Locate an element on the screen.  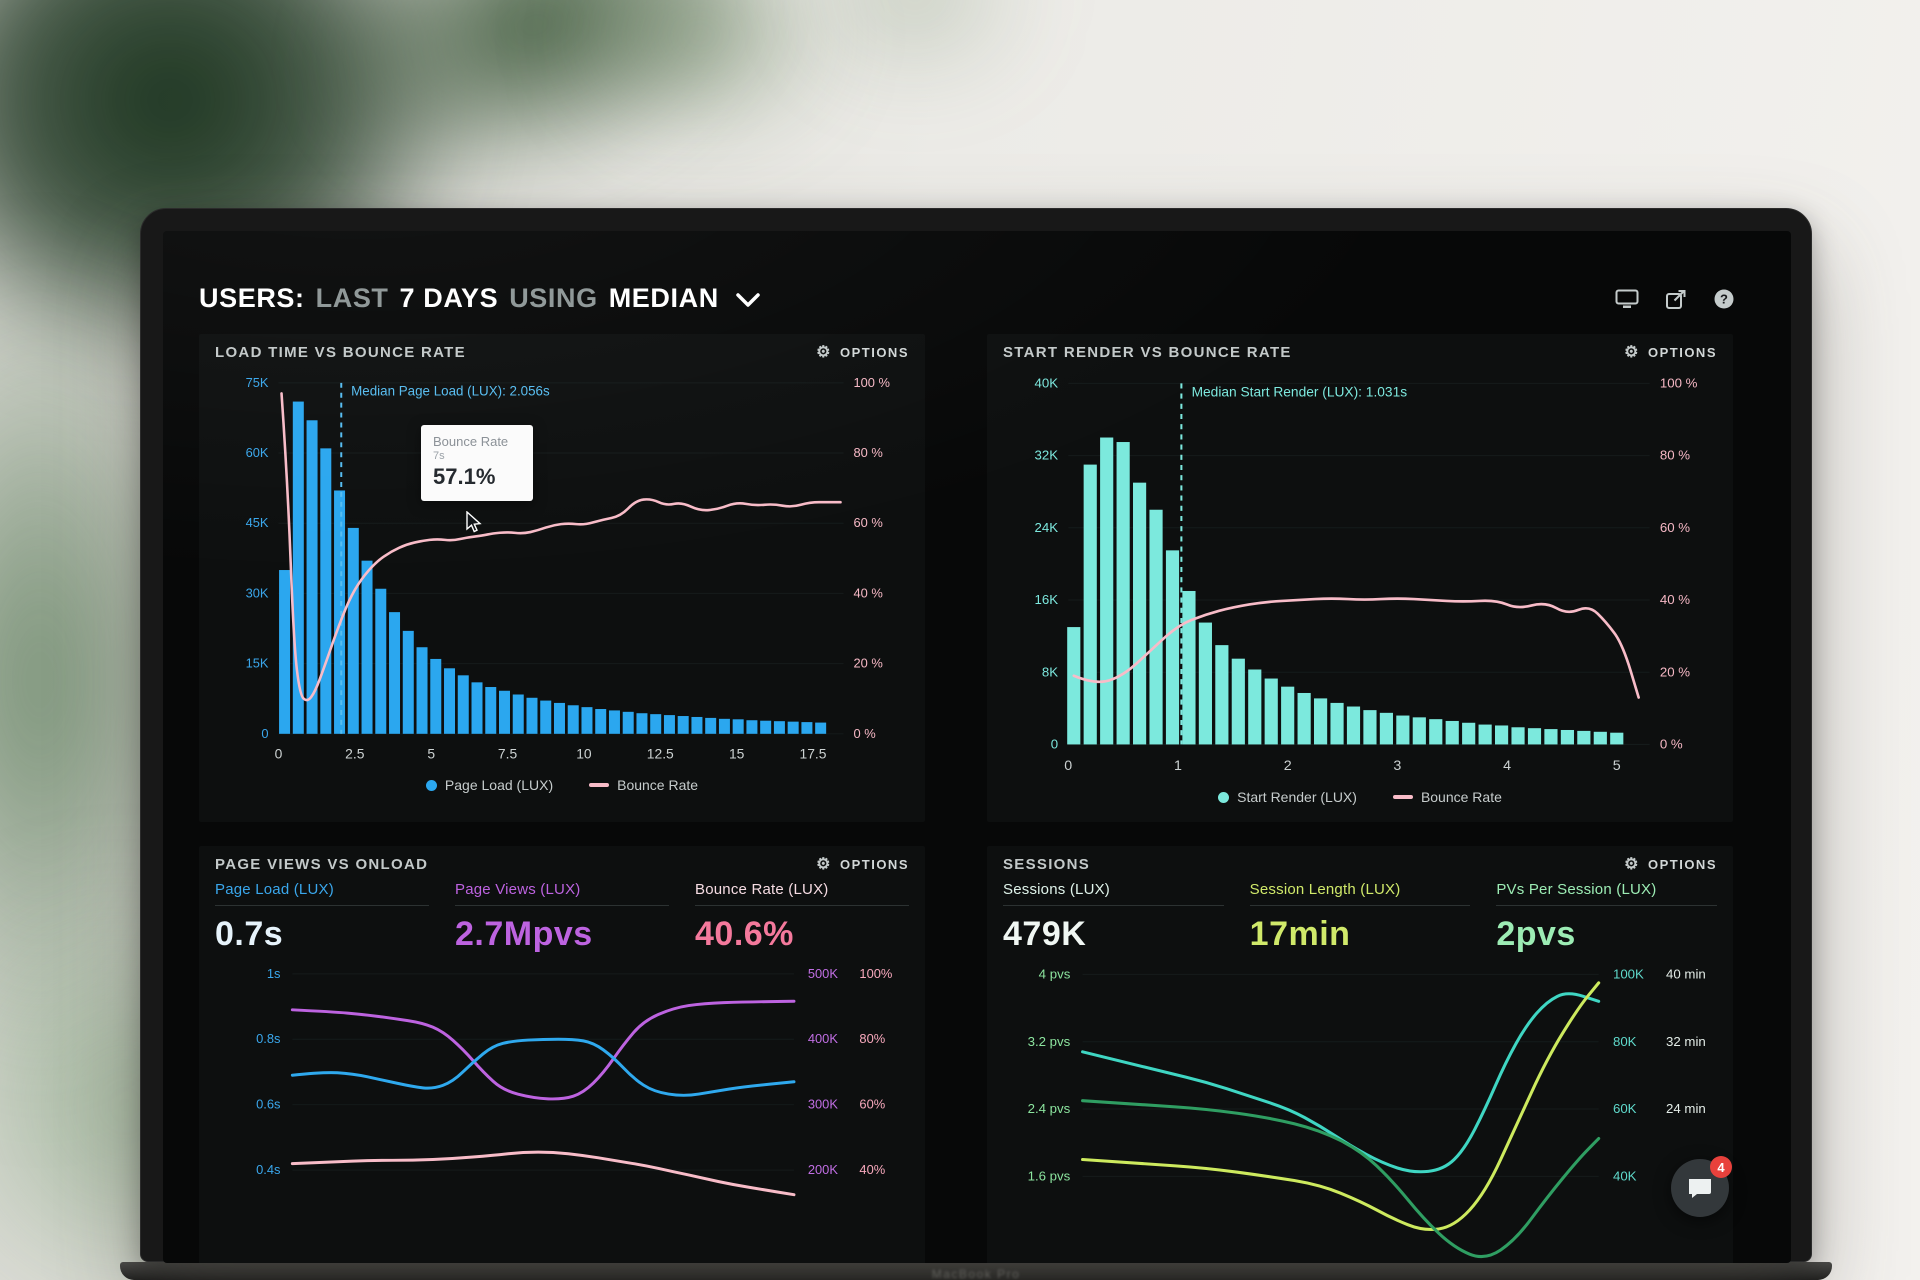
chat-launcher-button: 4 is located at coordinates (1701, 1186).